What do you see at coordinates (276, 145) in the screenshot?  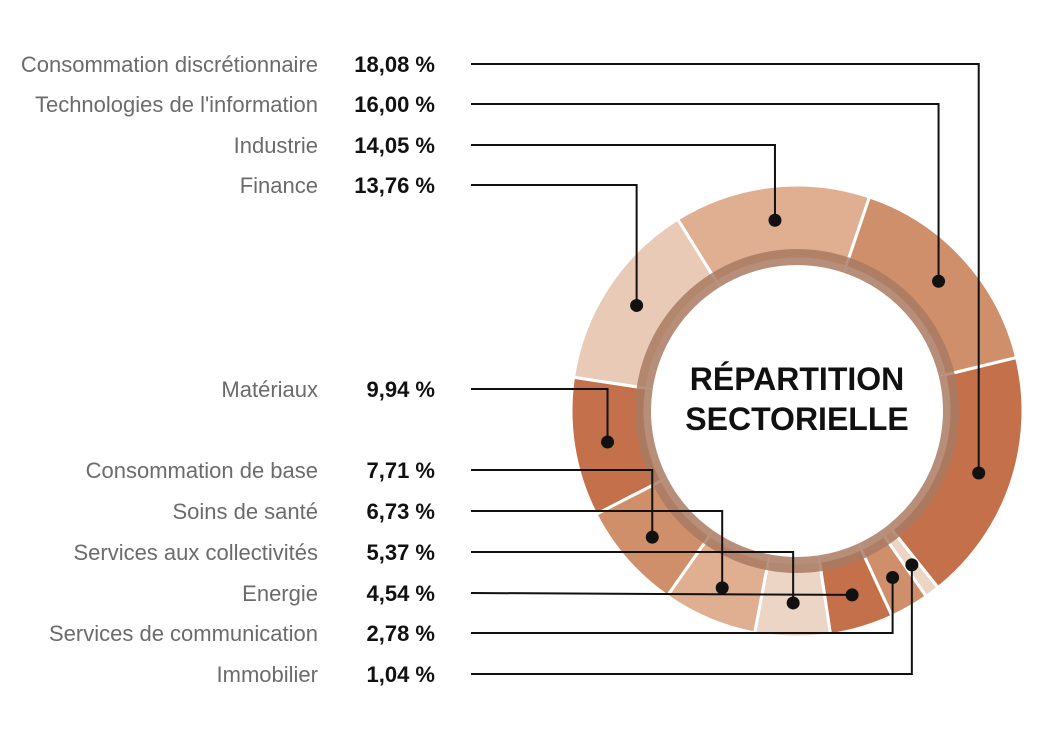 I see `category-label: Industrie` at bounding box center [276, 145].